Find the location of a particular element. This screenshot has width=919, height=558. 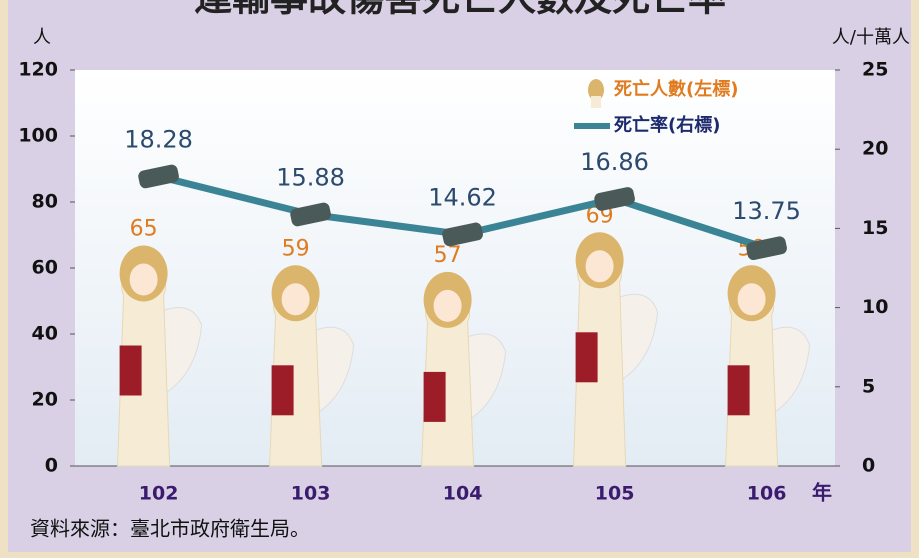

data-label: 14.62 is located at coordinates (462, 197).